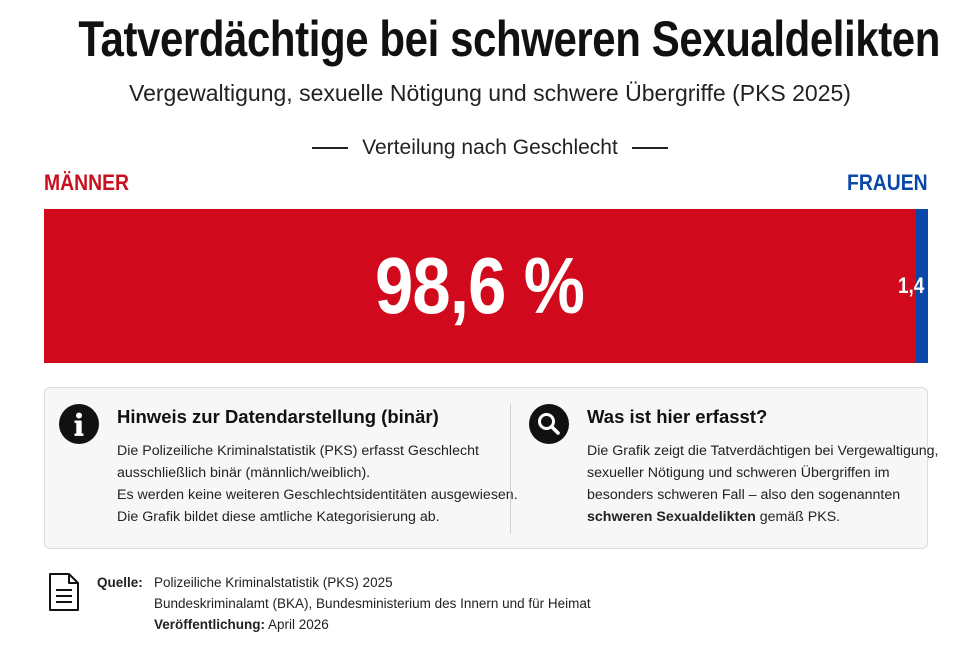  Describe the element at coordinates (297, 624) in the screenshot. I see `publication-value: April 2026` at that location.